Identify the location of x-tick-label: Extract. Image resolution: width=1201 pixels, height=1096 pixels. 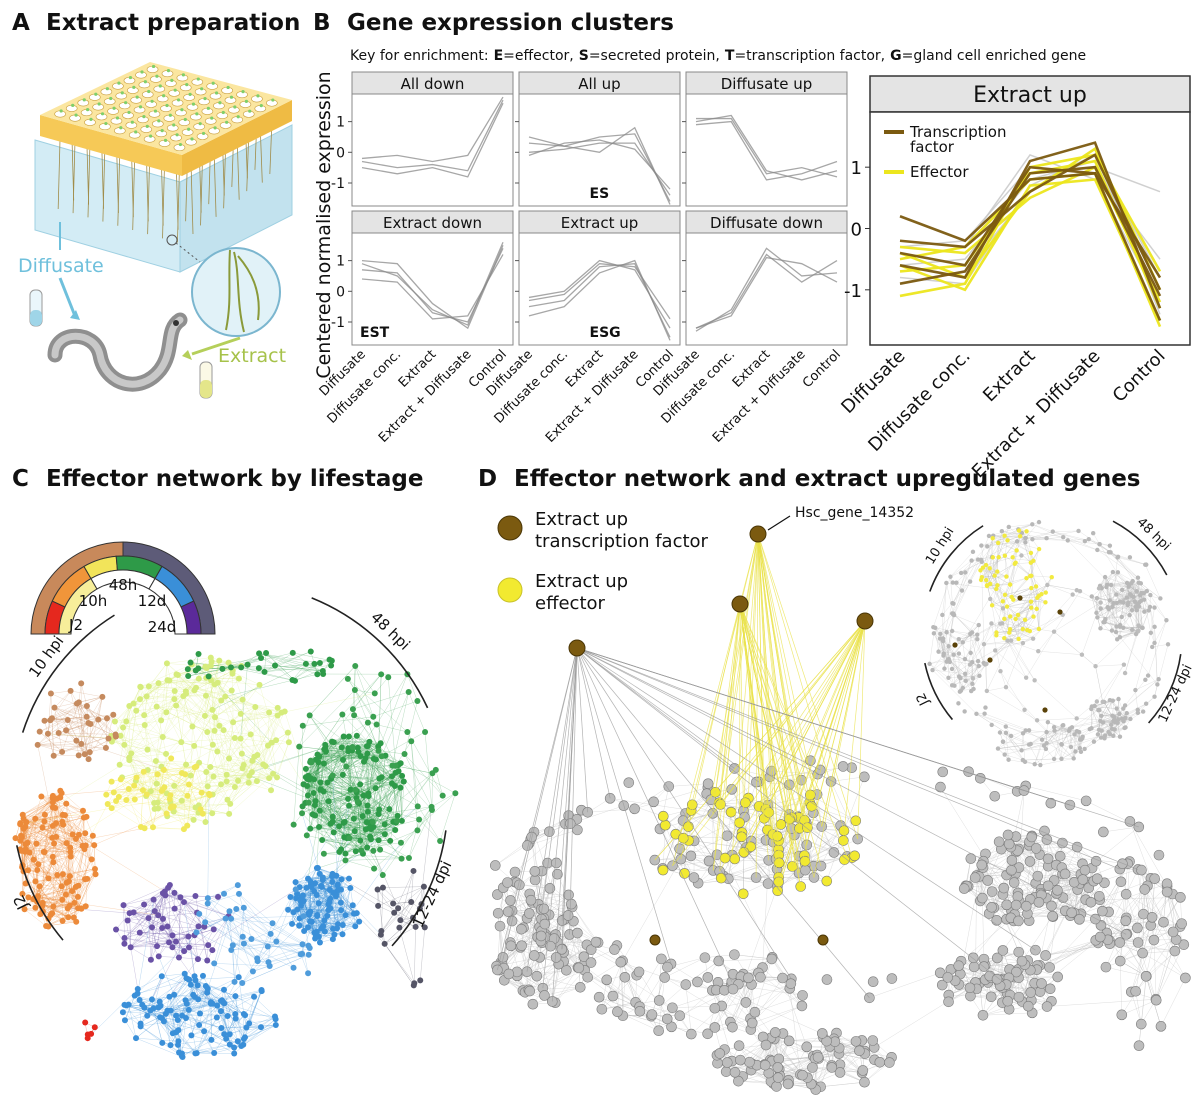
(1009, 376).